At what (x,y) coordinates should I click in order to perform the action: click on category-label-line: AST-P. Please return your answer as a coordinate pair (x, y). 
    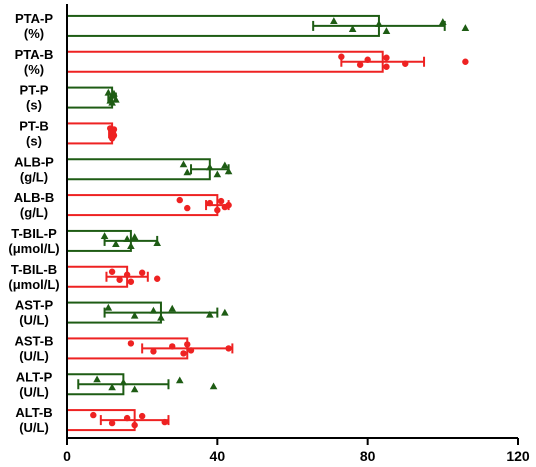
    Looking at the image, I should click on (34, 305).